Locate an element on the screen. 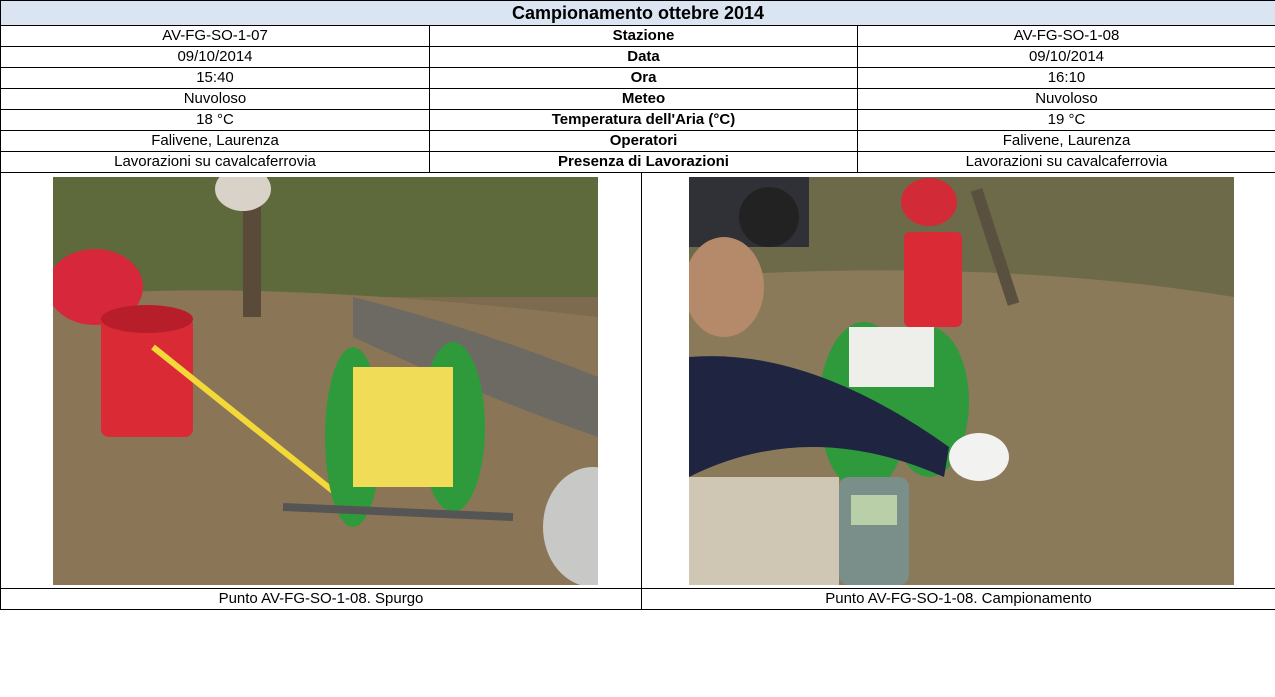  value-cell: 15:40 is located at coordinates (215, 78).